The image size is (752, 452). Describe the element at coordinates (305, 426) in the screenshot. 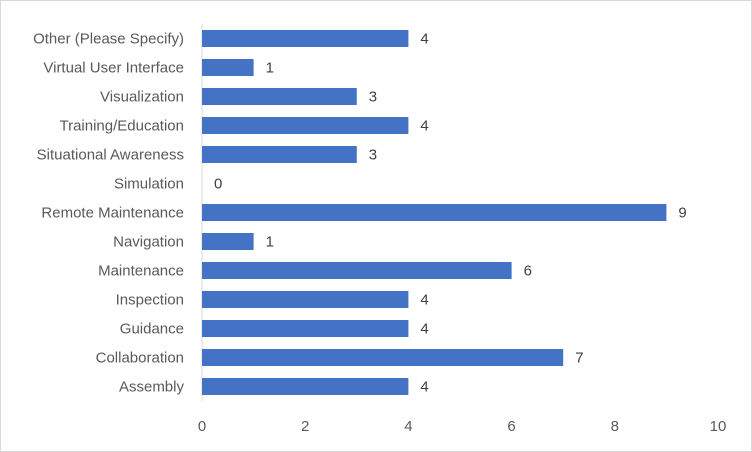

I see `x-tick-label: 2` at that location.